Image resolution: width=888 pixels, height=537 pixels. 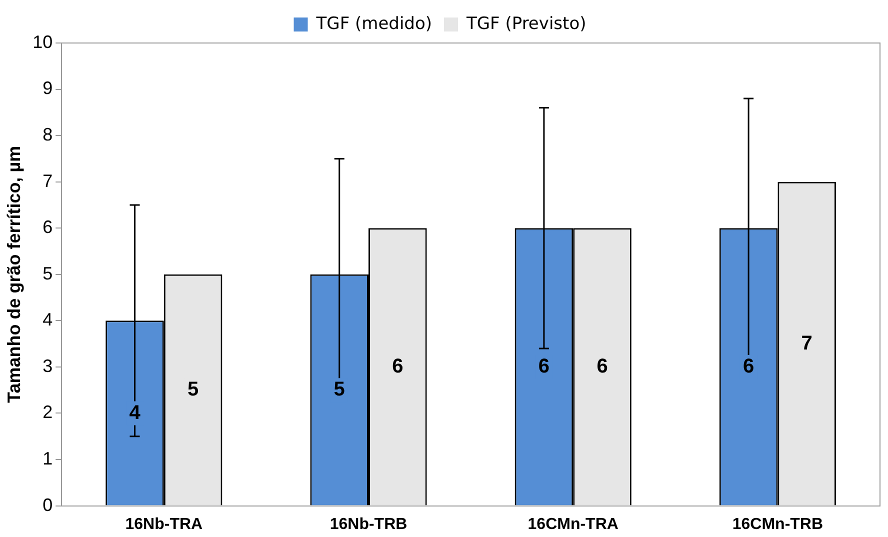 What do you see at coordinates (806, 343) in the screenshot?
I see `data-label: 7` at bounding box center [806, 343].